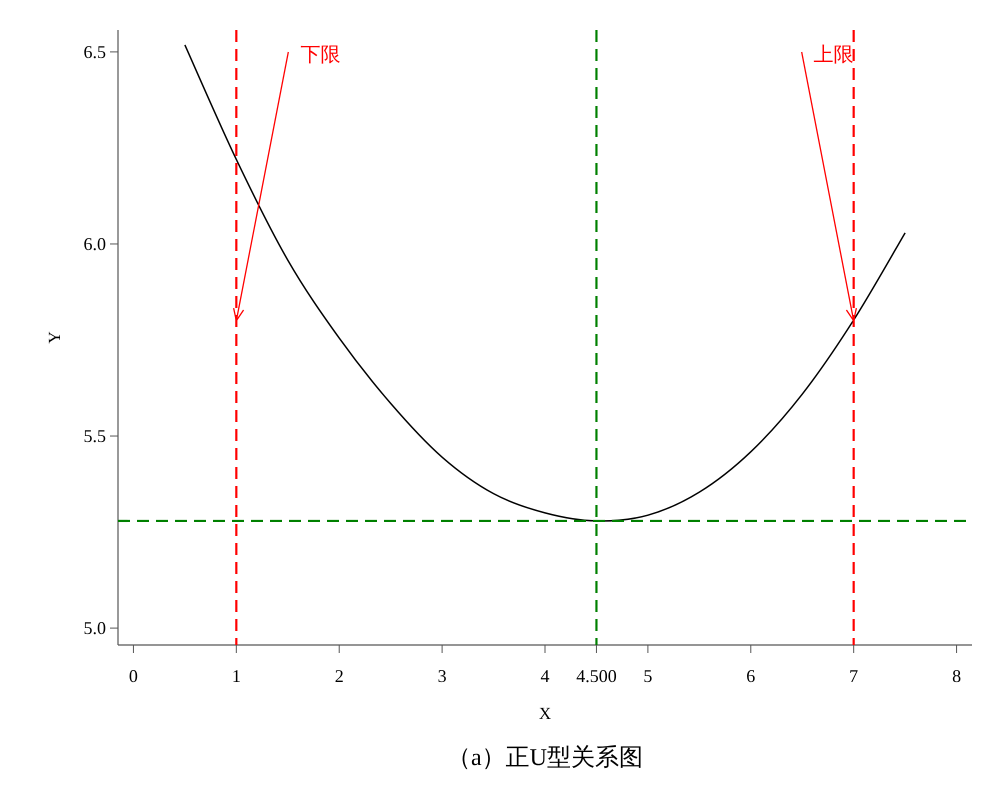 This screenshot has height=800, width=1000. I want to click on x-tick-label: 2, so click(339, 676).